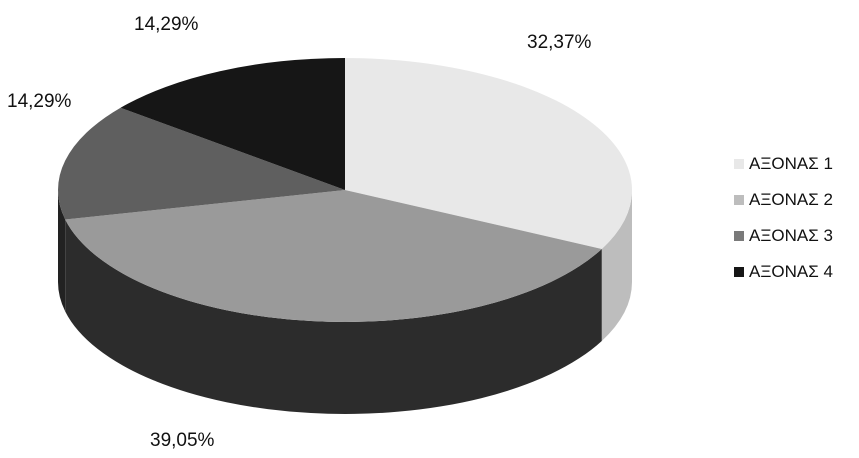 This screenshot has width=859, height=458. I want to click on data-label-3: 14,29%, so click(39, 101).